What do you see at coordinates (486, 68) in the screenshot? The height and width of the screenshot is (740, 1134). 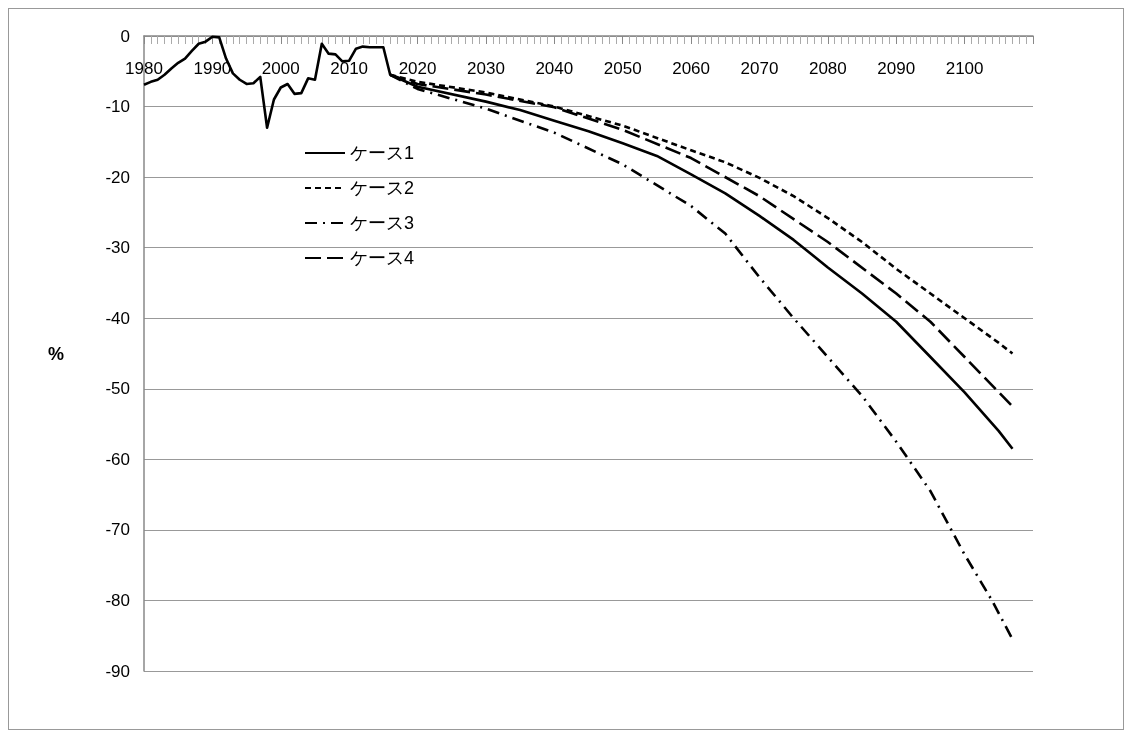 I see `x-tick-label: 2030` at bounding box center [486, 68].